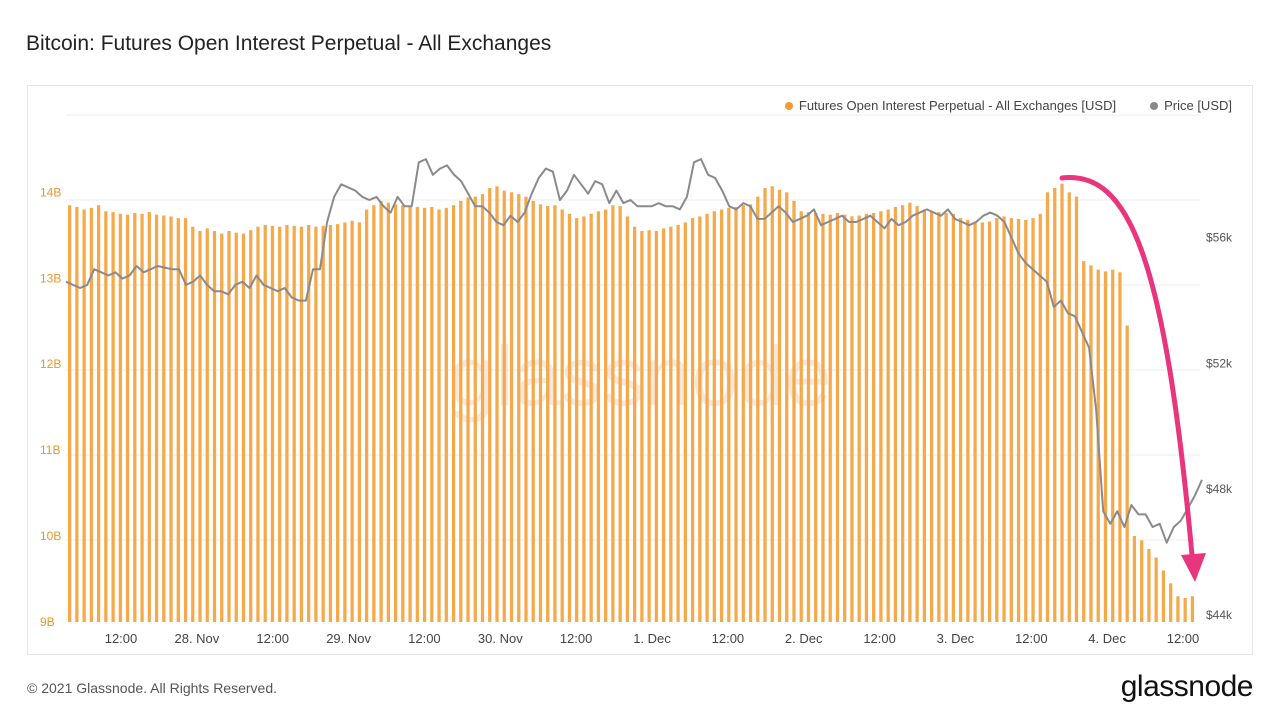 The width and height of the screenshot is (1280, 720). Describe the element at coordinates (50, 364) in the screenshot. I see `y-left-tick-label: 12B` at that location.